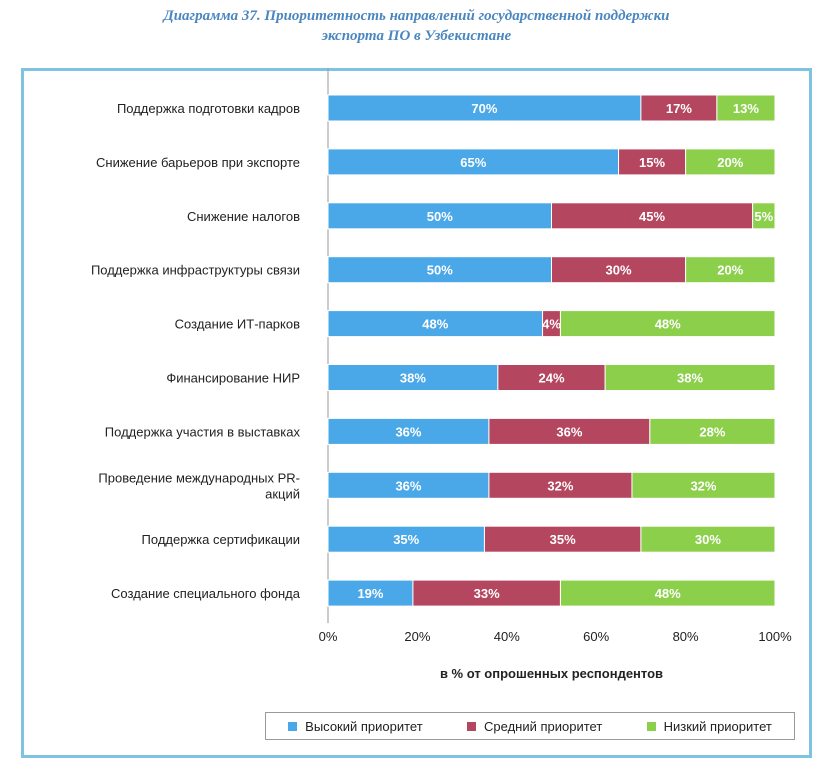 The height and width of the screenshot is (775, 833). I want to click on category-label: Создание ИТ-парков, so click(237, 324).